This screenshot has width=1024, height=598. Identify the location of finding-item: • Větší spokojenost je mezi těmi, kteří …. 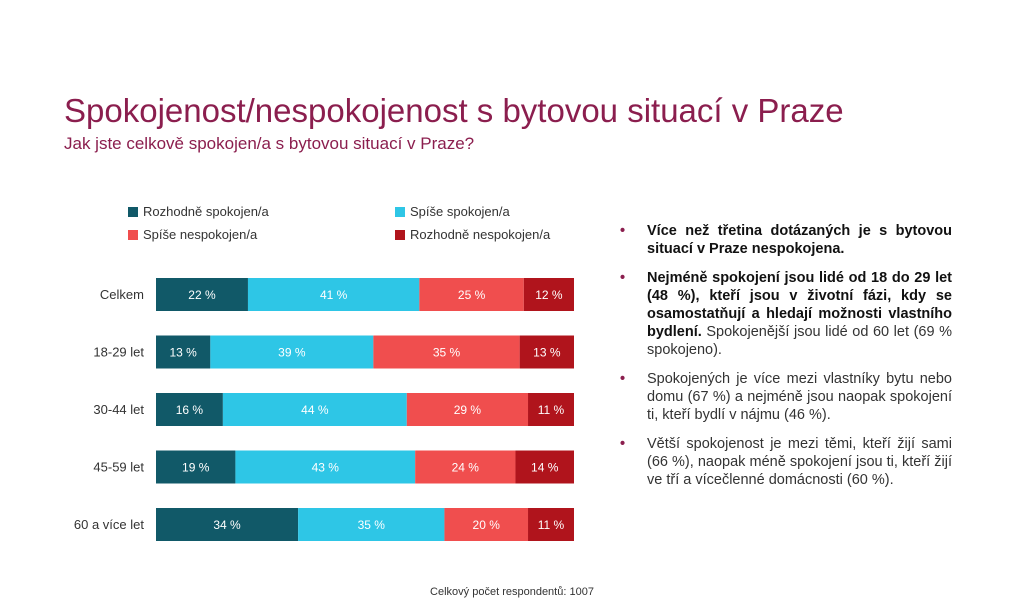
(786, 462).